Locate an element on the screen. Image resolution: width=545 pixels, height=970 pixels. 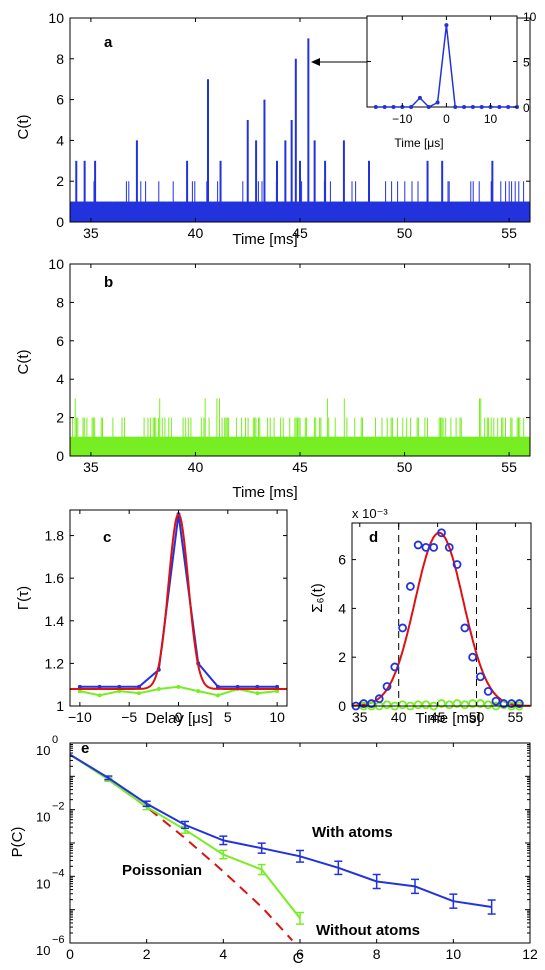
panel-d-ytick-label: 0 is located at coordinates (342, 706).